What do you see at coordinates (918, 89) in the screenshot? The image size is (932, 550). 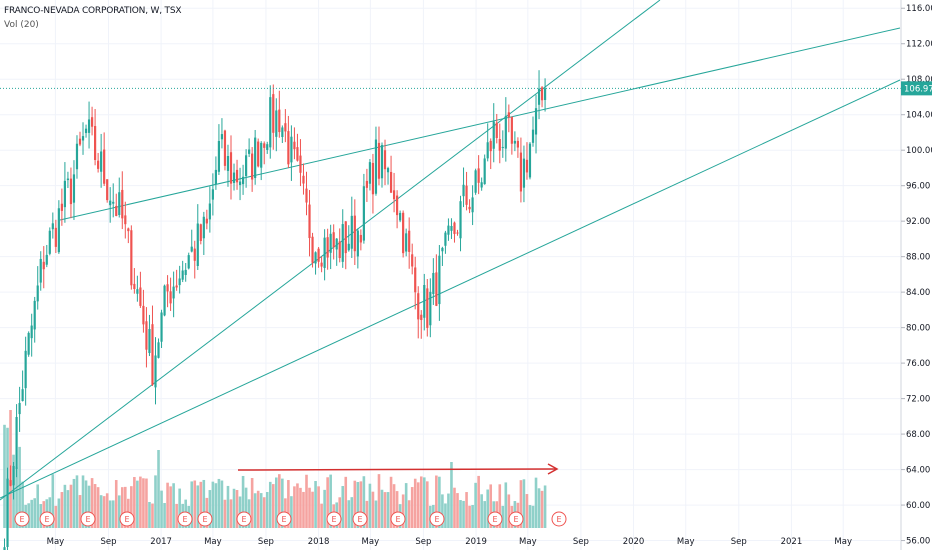 I see `last-price-value: 106.97` at bounding box center [918, 89].